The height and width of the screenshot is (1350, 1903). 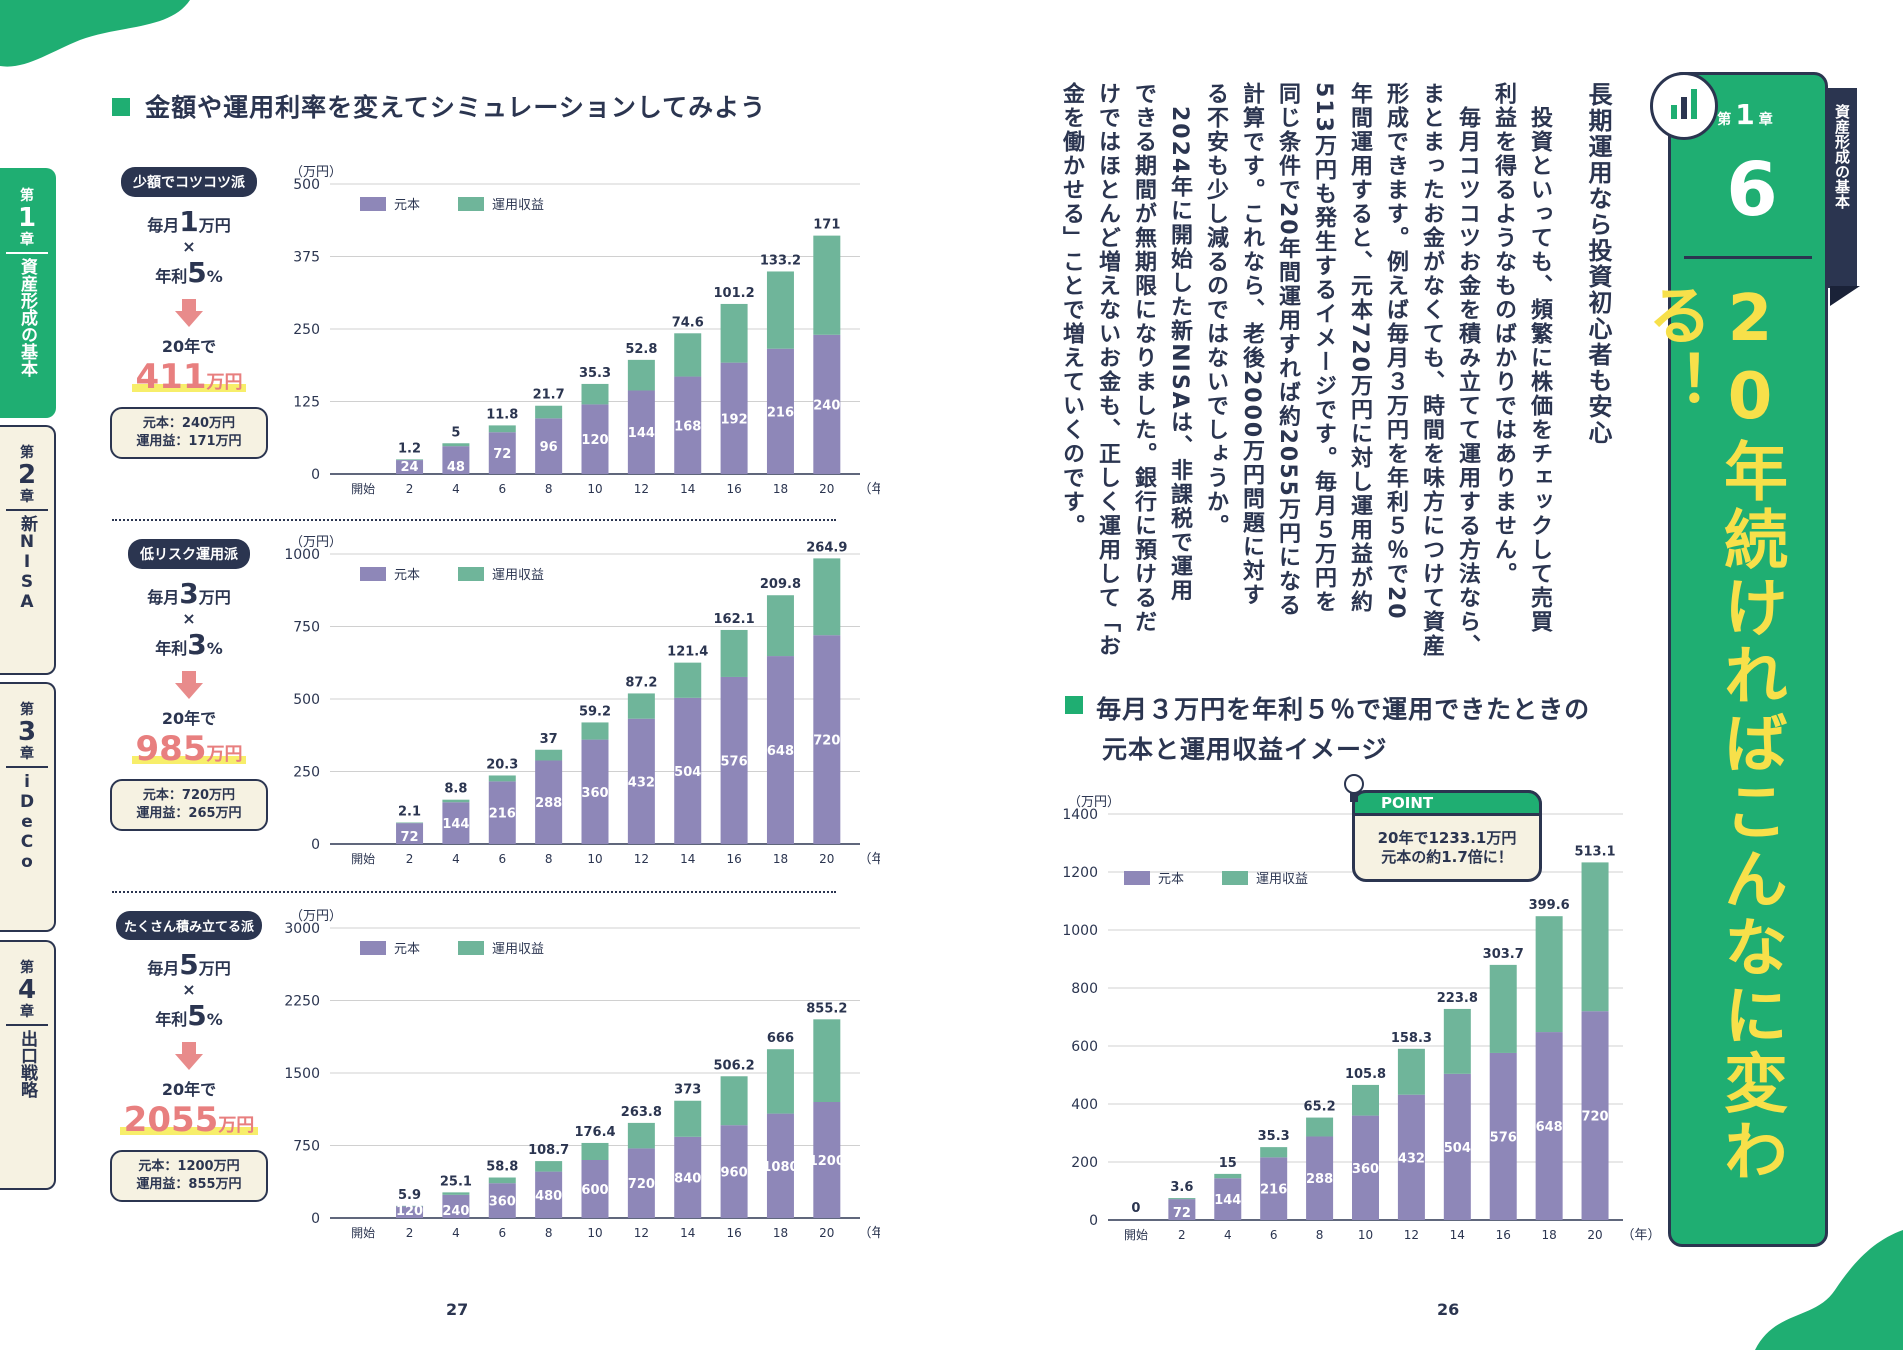 I want to click on years-label: 20年で, so click(x=189, y=346).